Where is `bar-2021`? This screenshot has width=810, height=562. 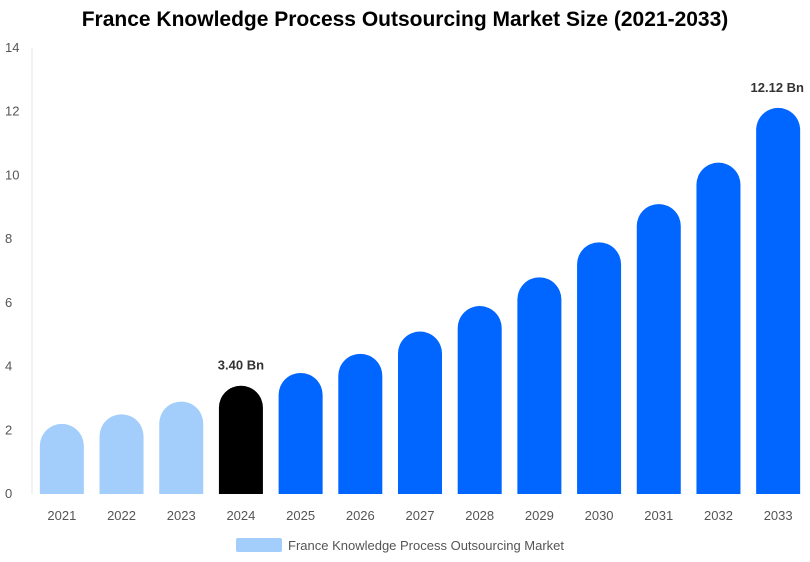 bar-2021 is located at coordinates (61, 458).